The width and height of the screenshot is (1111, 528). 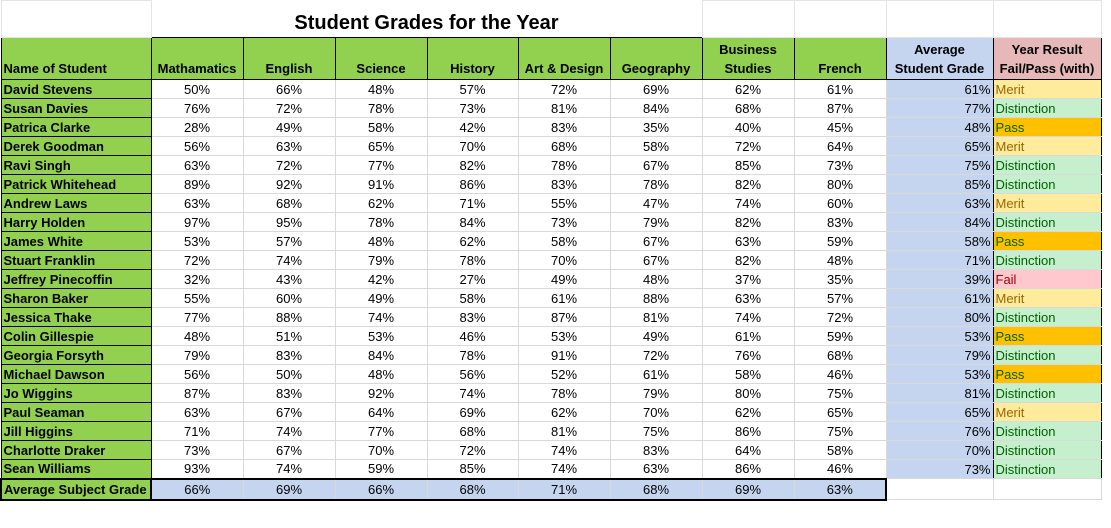 What do you see at coordinates (289, 127) in the screenshot?
I see `grade-cell: 49%` at bounding box center [289, 127].